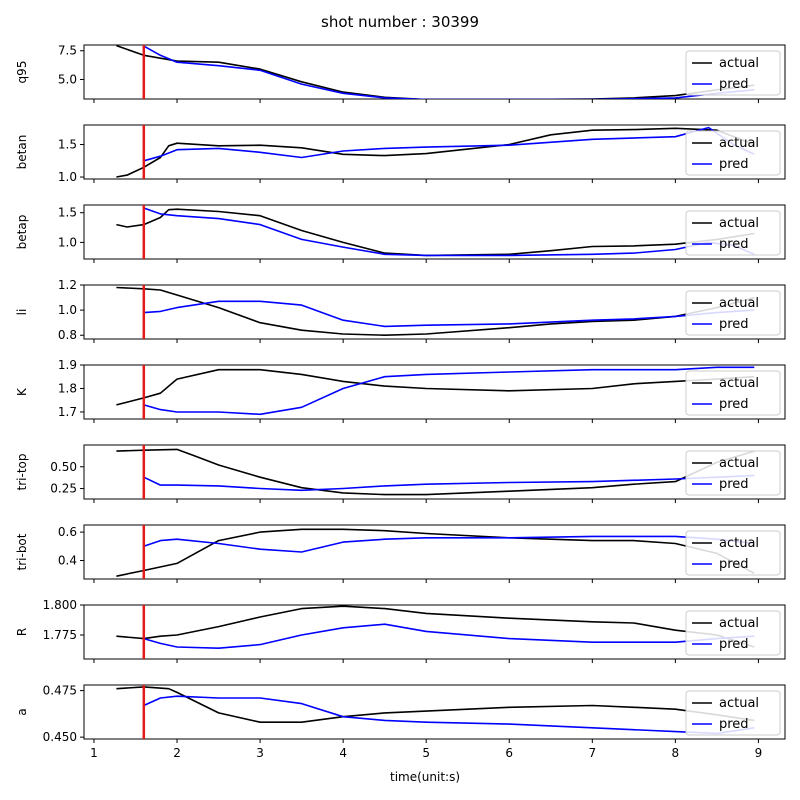 This screenshot has height=800, width=800. Describe the element at coordinates (60, 691) in the screenshot. I see `y-tick-label: 0.475` at that location.